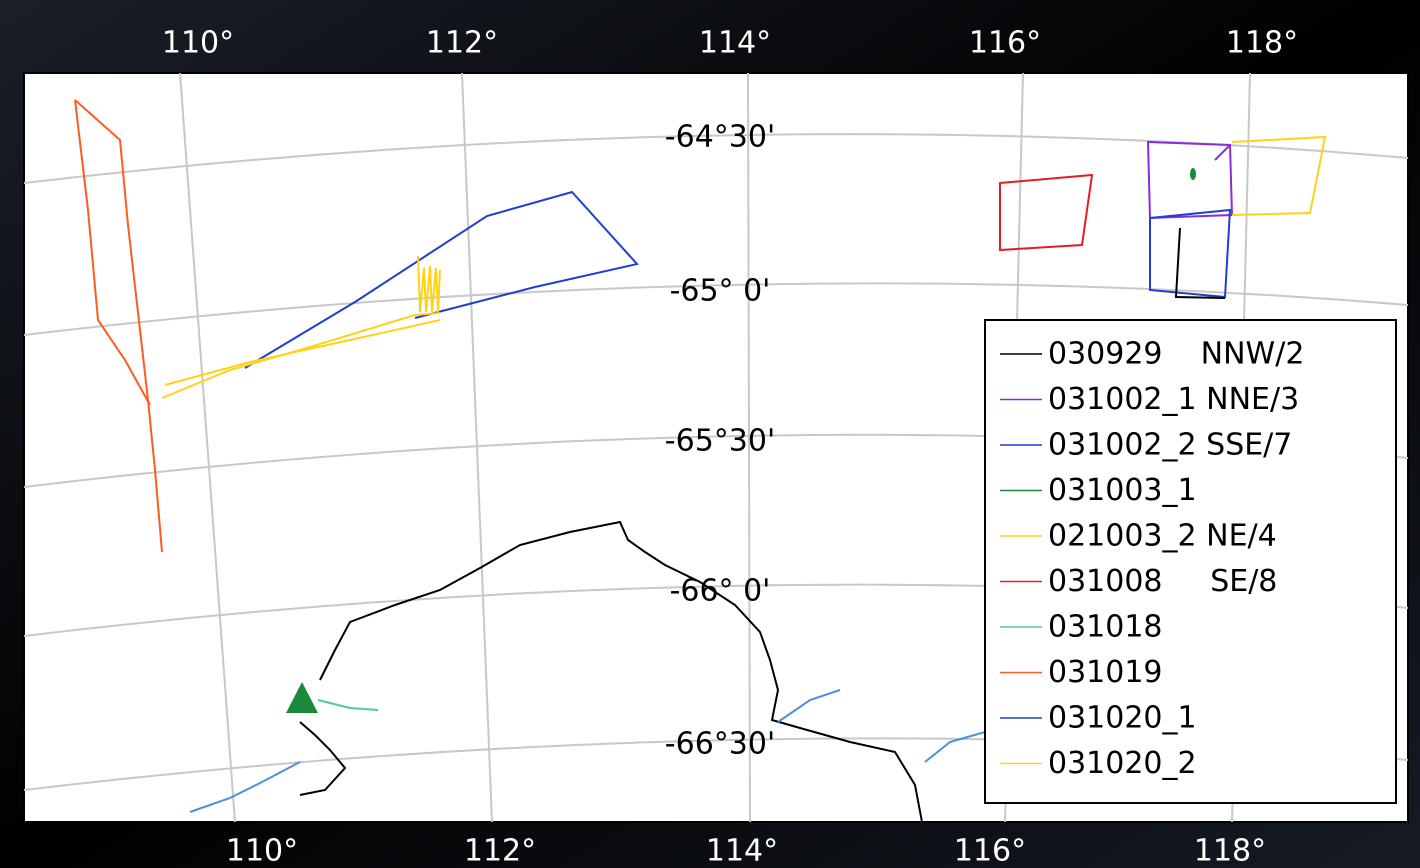 This screenshot has width=1420, height=868. Describe the element at coordinates (462, 43) in the screenshot. I see `lon-label-top: 112°` at that location.